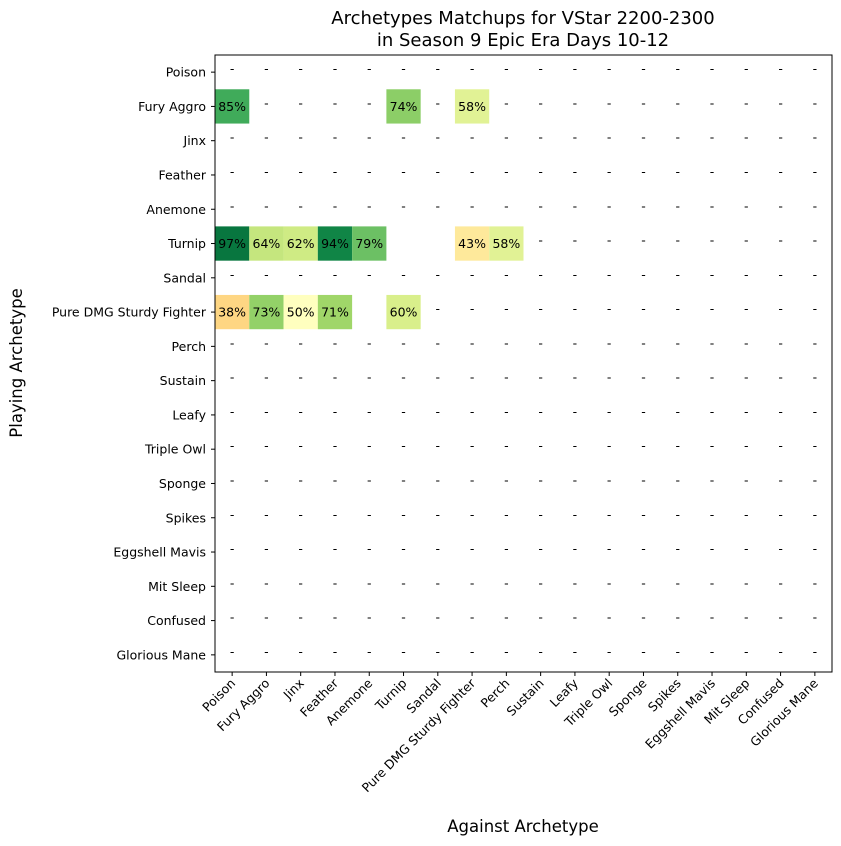 The height and width of the screenshot is (846, 841). What do you see at coordinates (472, 106) in the screenshot?
I see `cell-fury-aggro-vs-pure-dmg-sturdy-fighter` at bounding box center [472, 106].